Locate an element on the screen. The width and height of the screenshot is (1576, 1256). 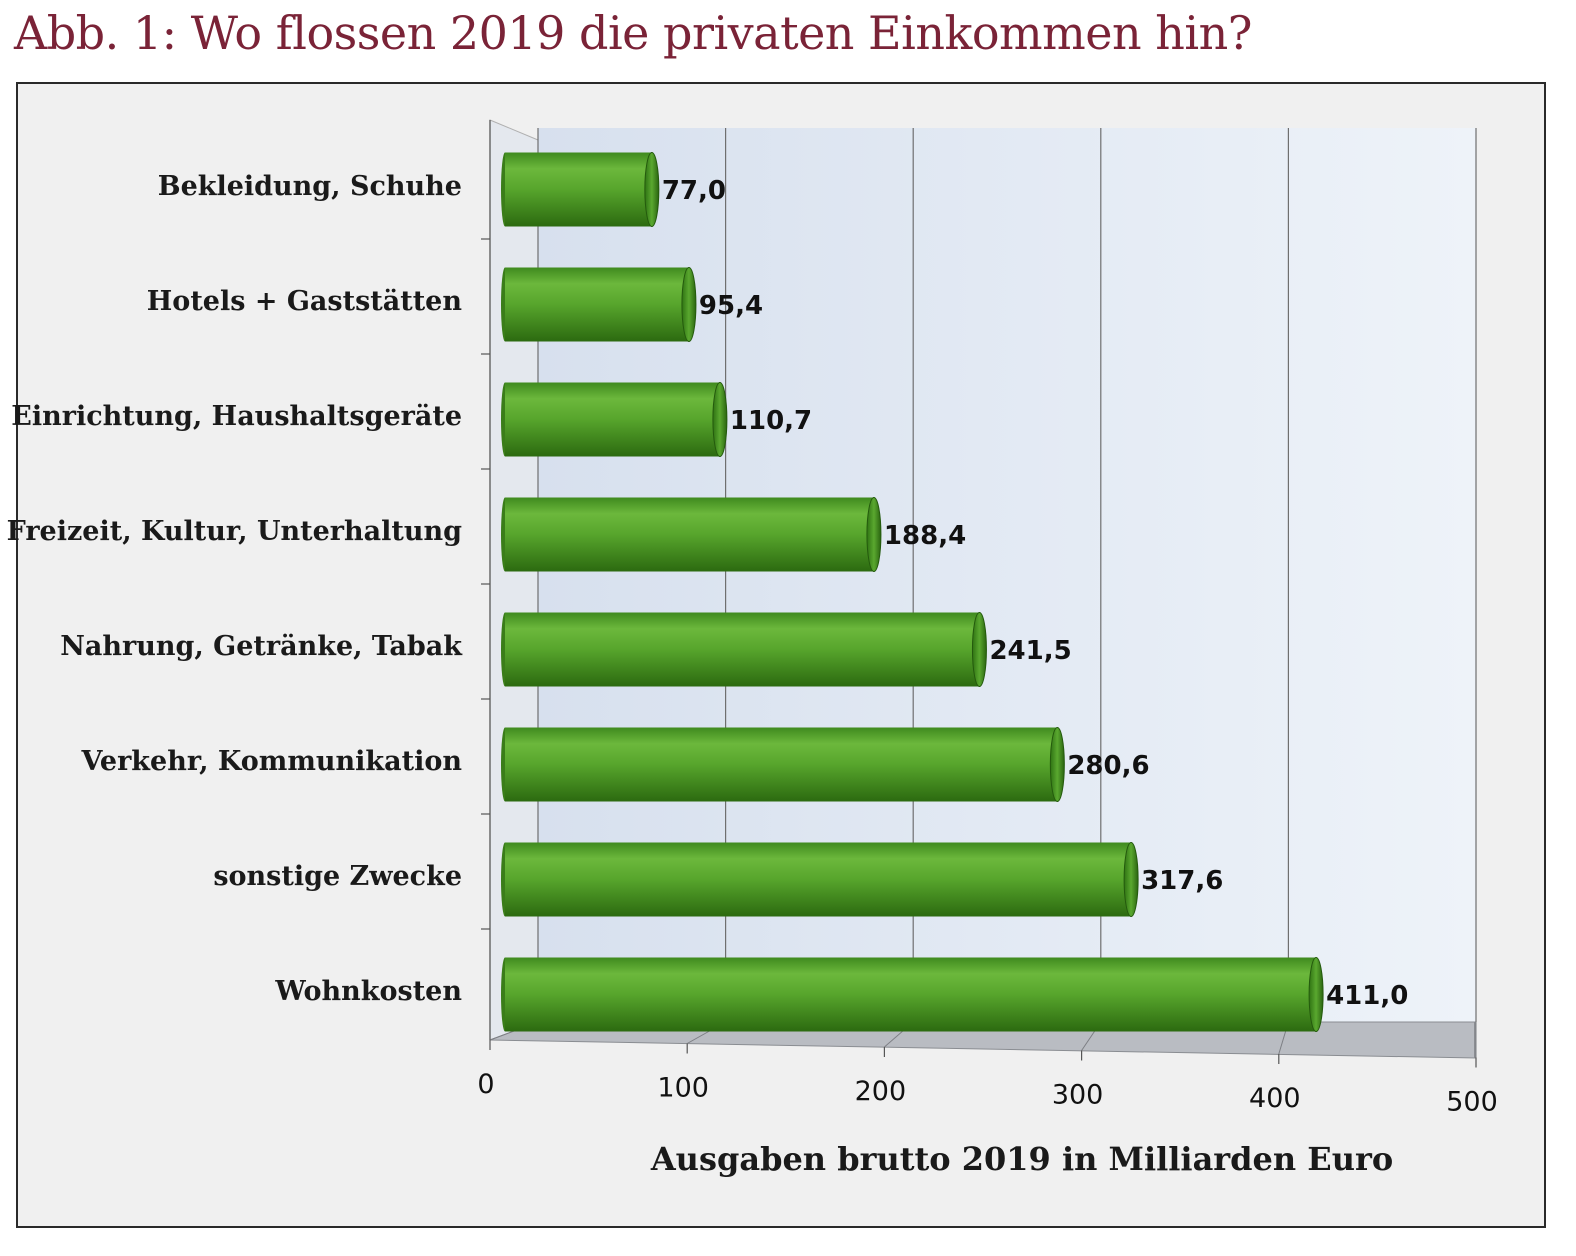
category-label: Verkehr, Kommunikation is located at coordinates (271, 761).